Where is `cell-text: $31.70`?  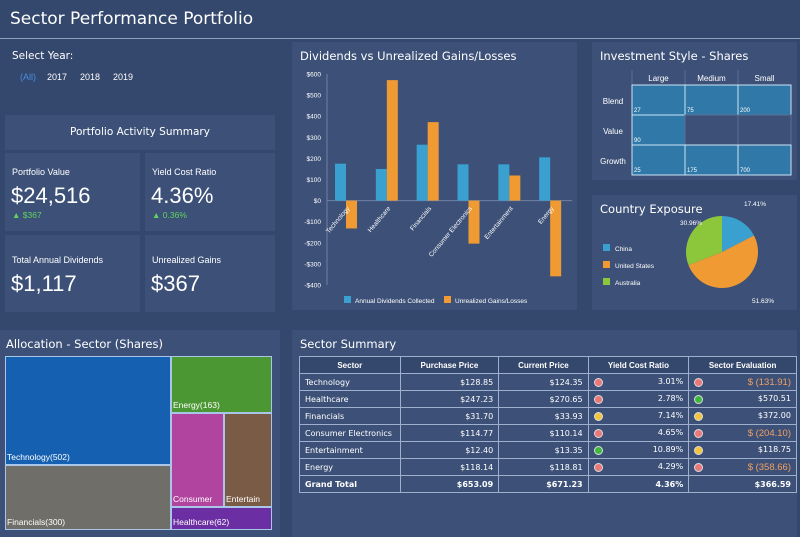
cell-text: $31.70 is located at coordinates (479, 416).